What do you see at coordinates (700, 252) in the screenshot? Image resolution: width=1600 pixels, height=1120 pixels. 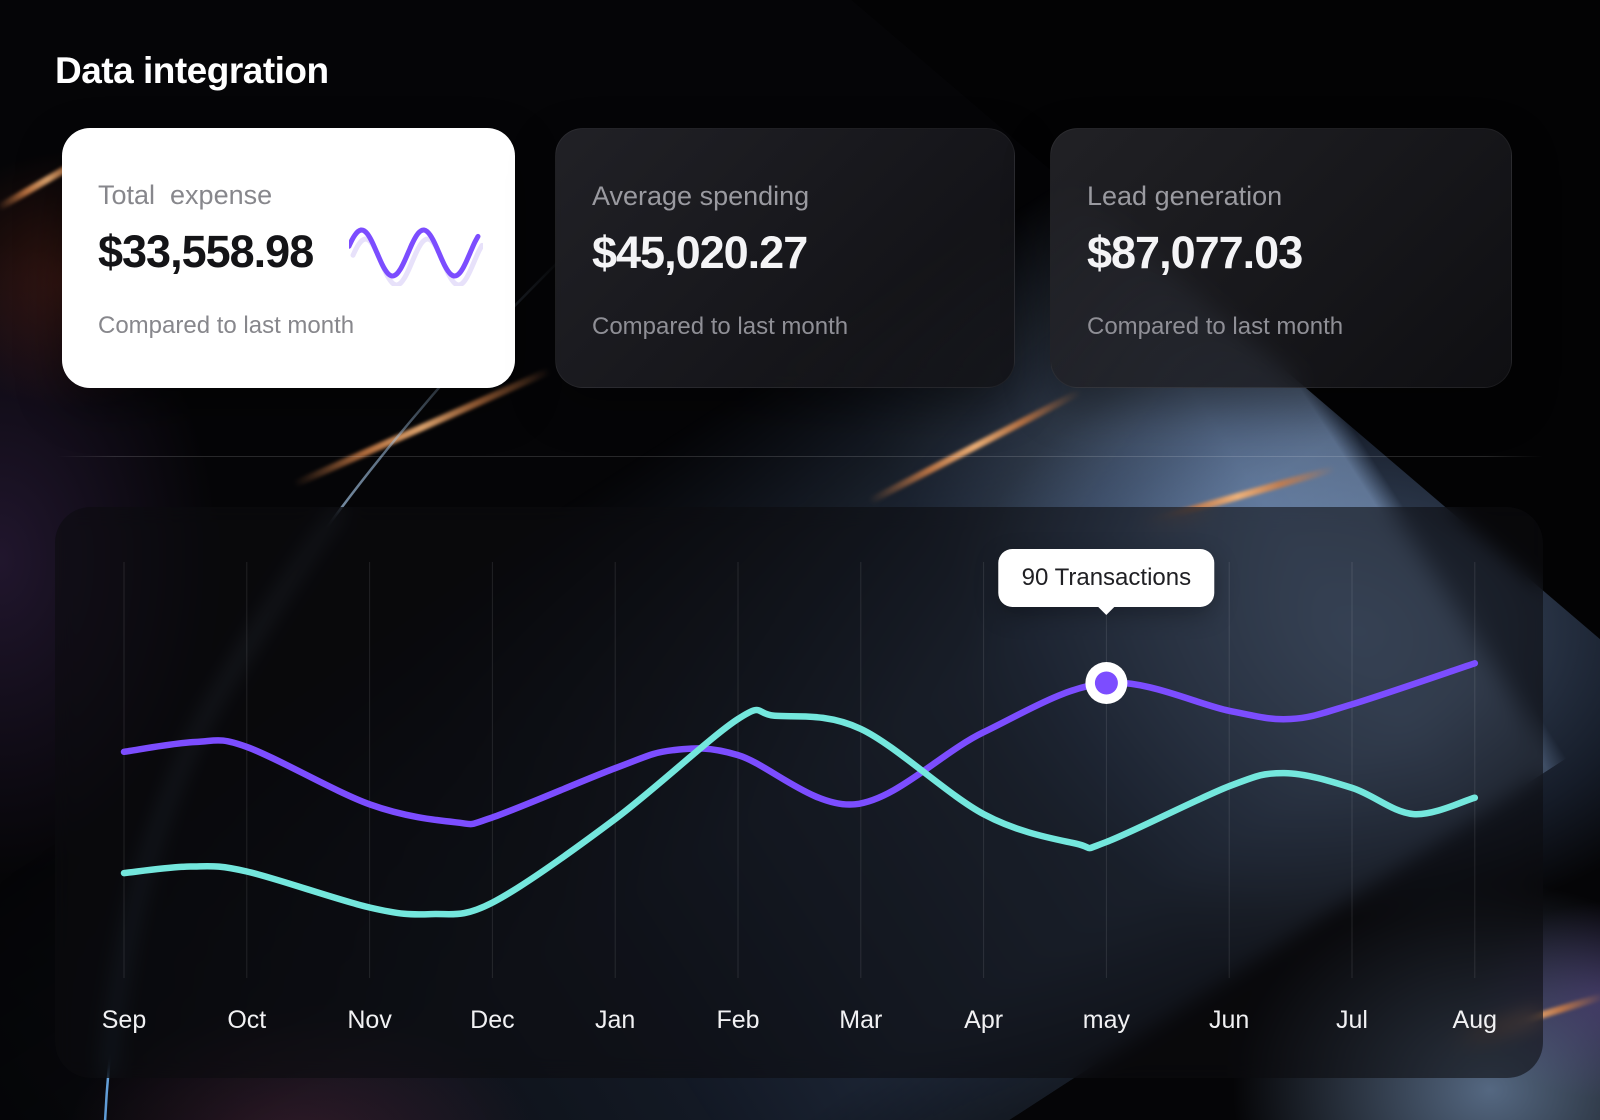 I see `card-amount: $45,020.27` at bounding box center [700, 252].